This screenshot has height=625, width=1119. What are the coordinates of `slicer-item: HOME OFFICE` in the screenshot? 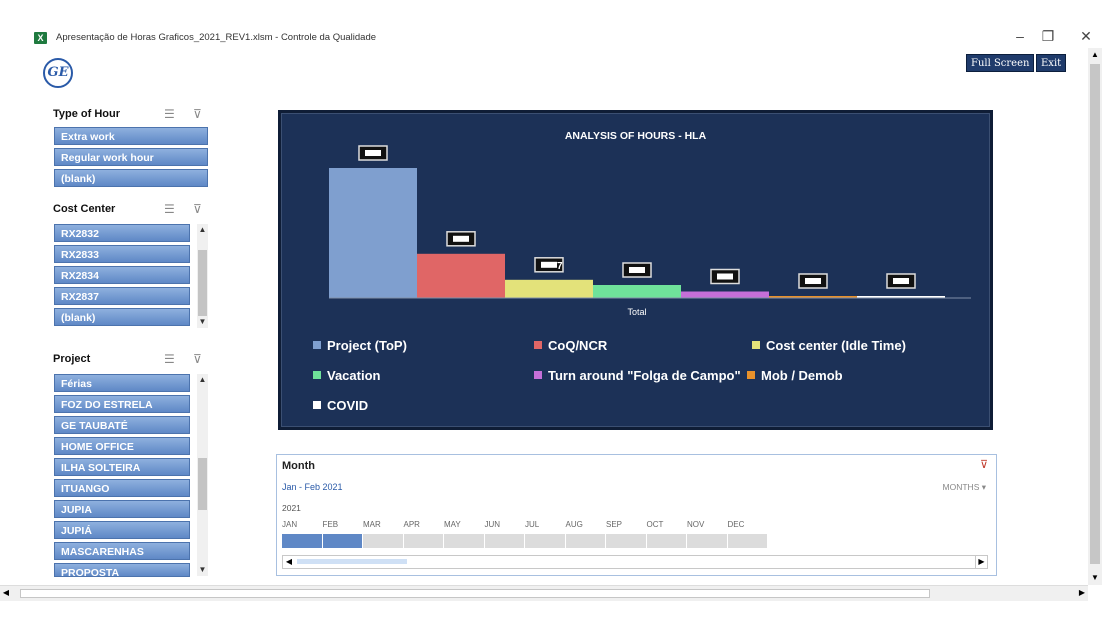 It's located at (122, 446).